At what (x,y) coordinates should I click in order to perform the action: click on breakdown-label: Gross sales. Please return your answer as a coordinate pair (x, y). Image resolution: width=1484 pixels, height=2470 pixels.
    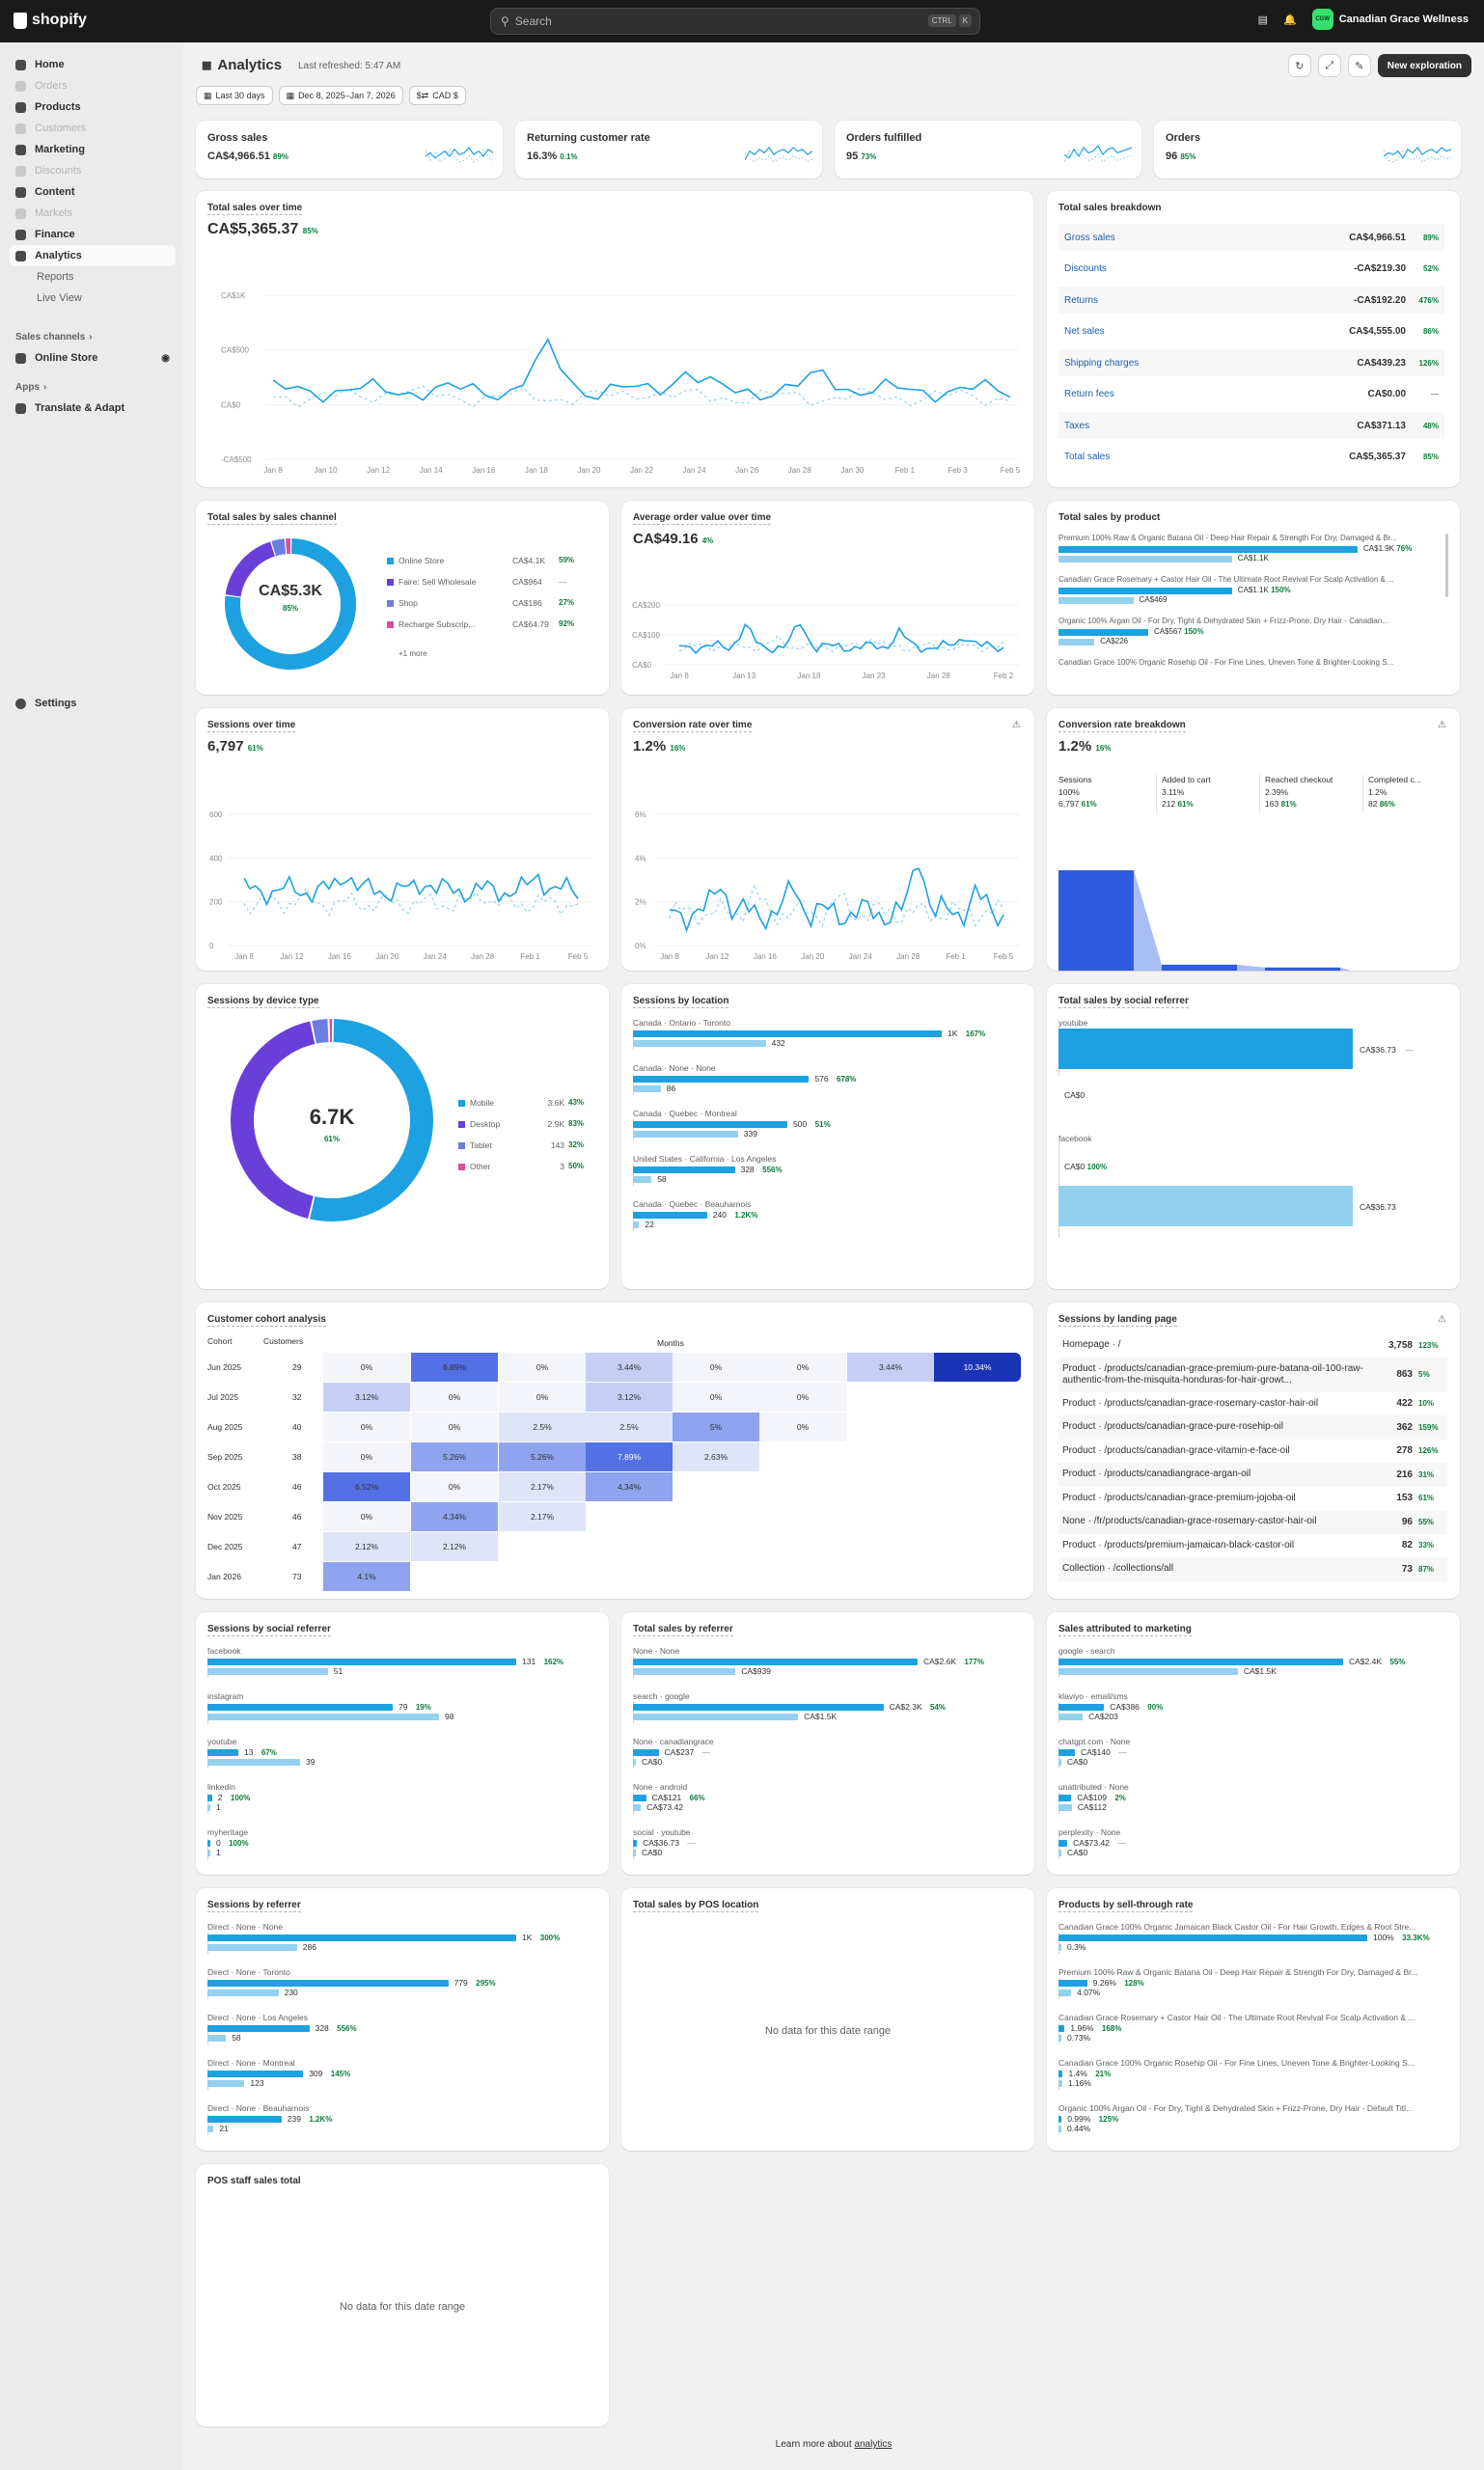
    Looking at the image, I should click on (1089, 237).